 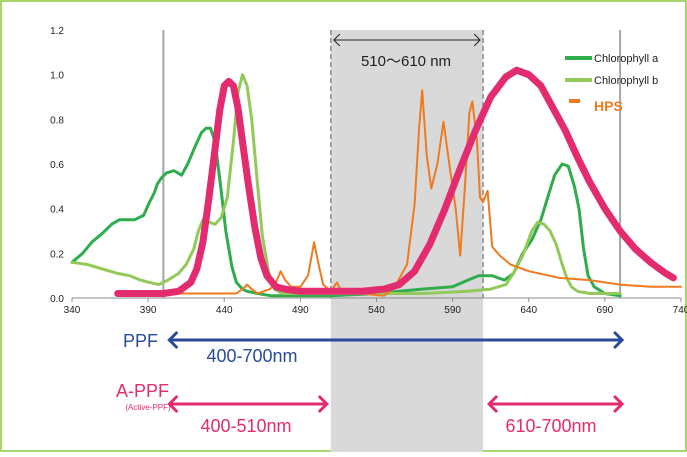 I want to click on y-tick-label: 1.0, so click(x=57, y=76).